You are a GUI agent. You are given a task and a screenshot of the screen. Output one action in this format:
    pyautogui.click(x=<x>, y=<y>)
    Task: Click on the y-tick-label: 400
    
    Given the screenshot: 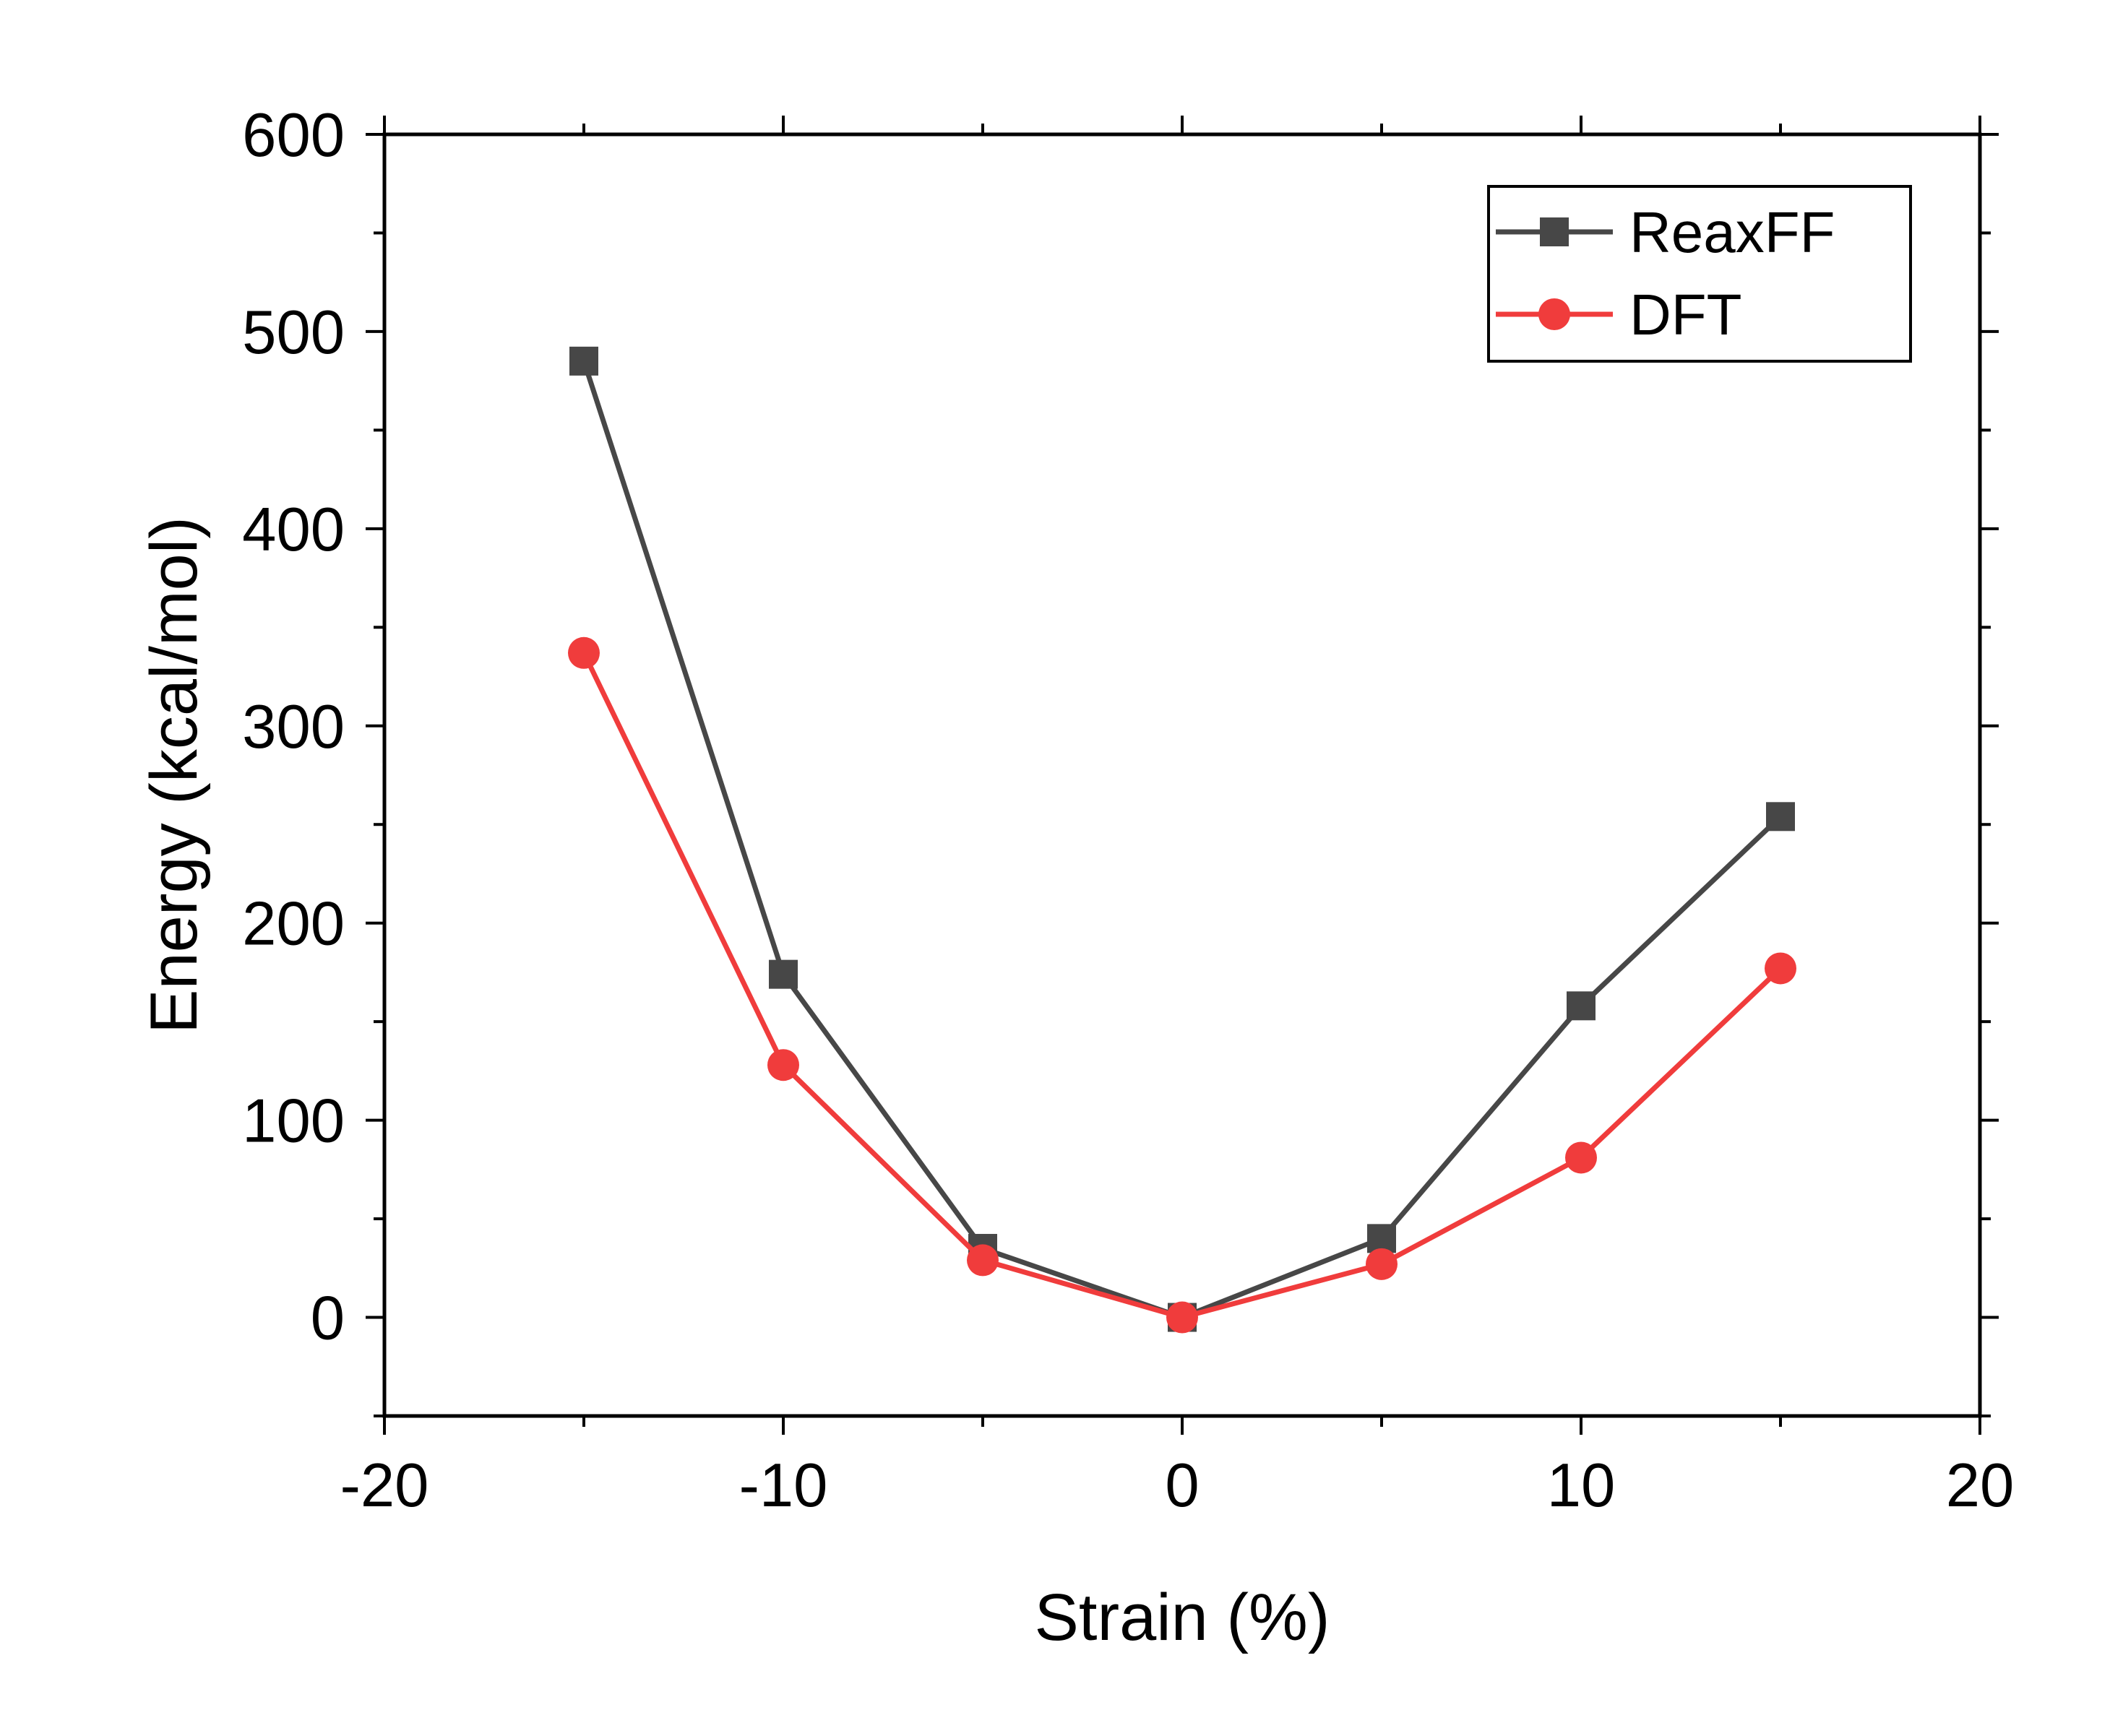 What is the action you would take?
    pyautogui.click(x=293, y=530)
    